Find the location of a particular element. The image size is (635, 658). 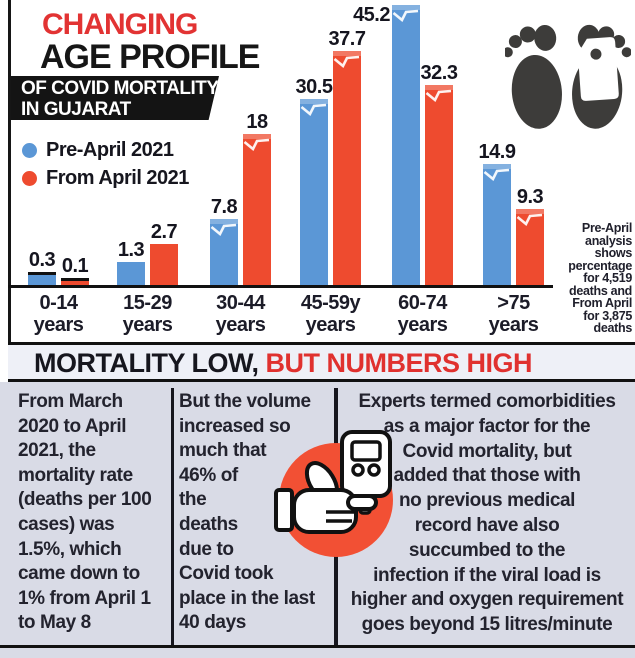

headline-band is located at coordinates (321, 362).